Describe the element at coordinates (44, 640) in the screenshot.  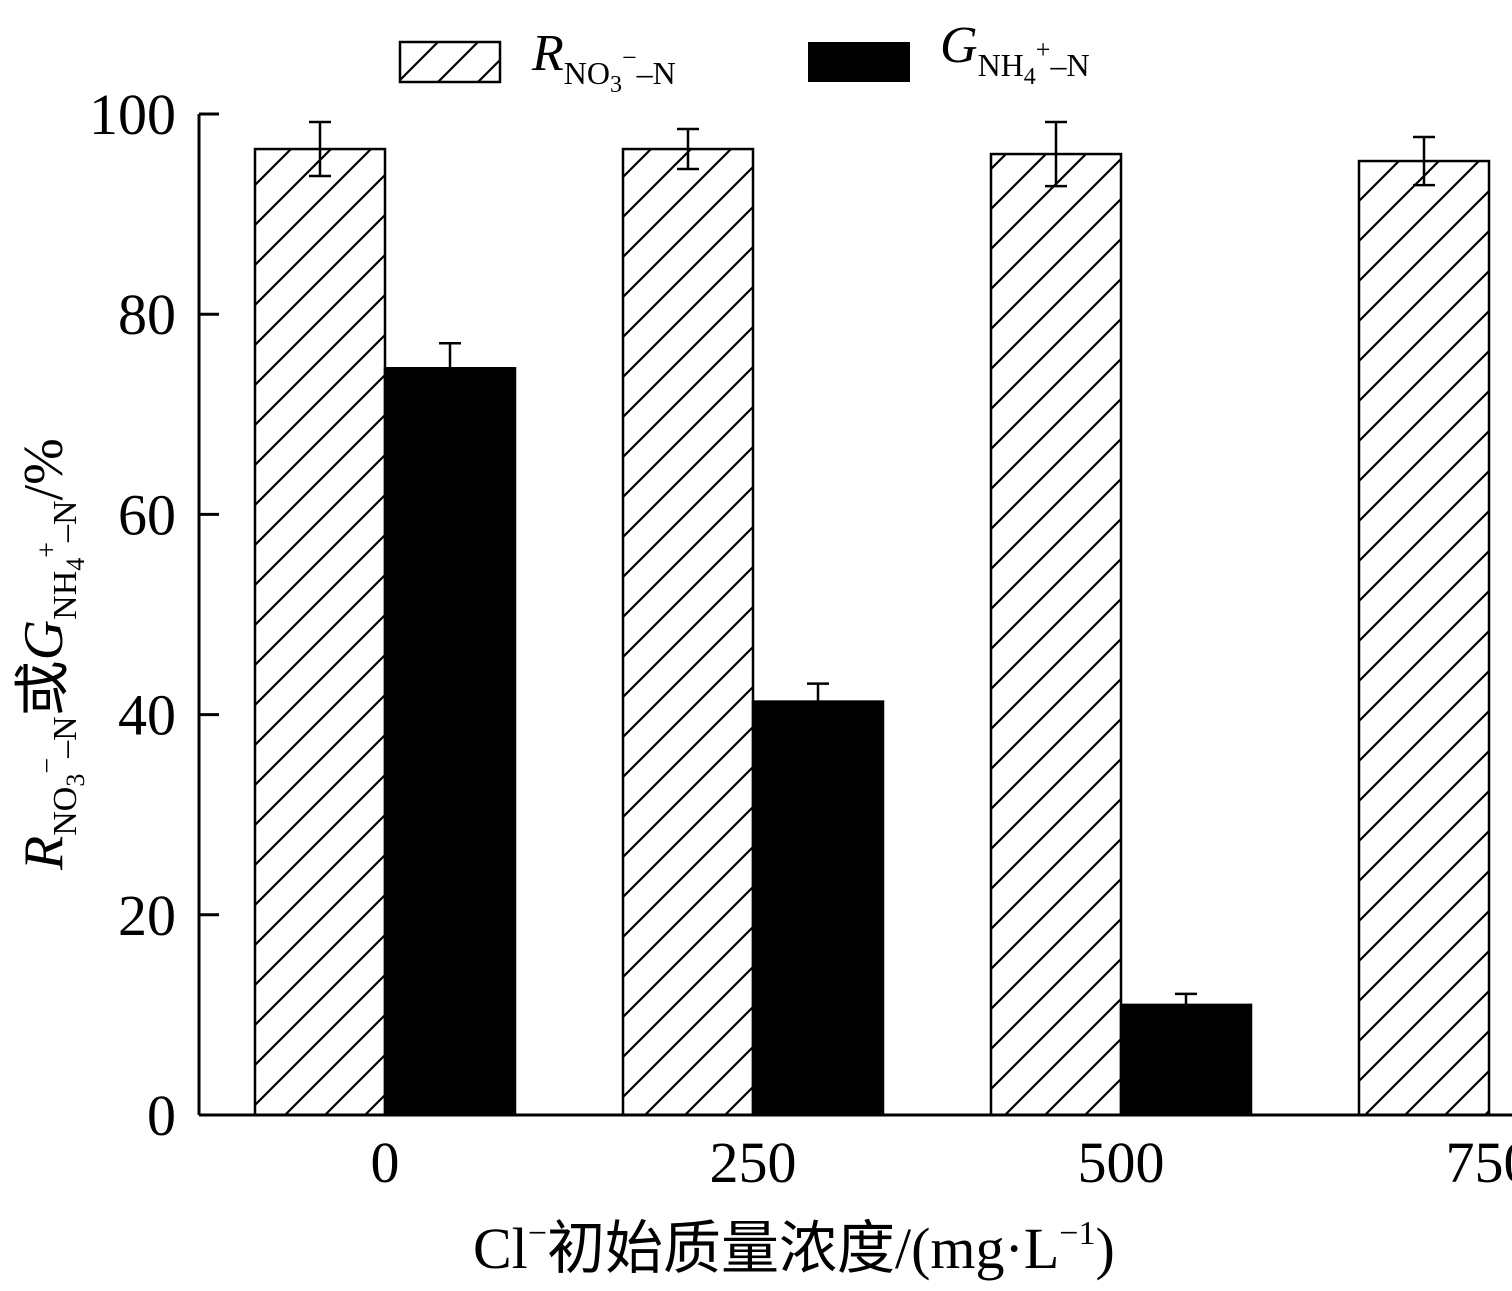
I see `ylabel-g-main: G` at that location.